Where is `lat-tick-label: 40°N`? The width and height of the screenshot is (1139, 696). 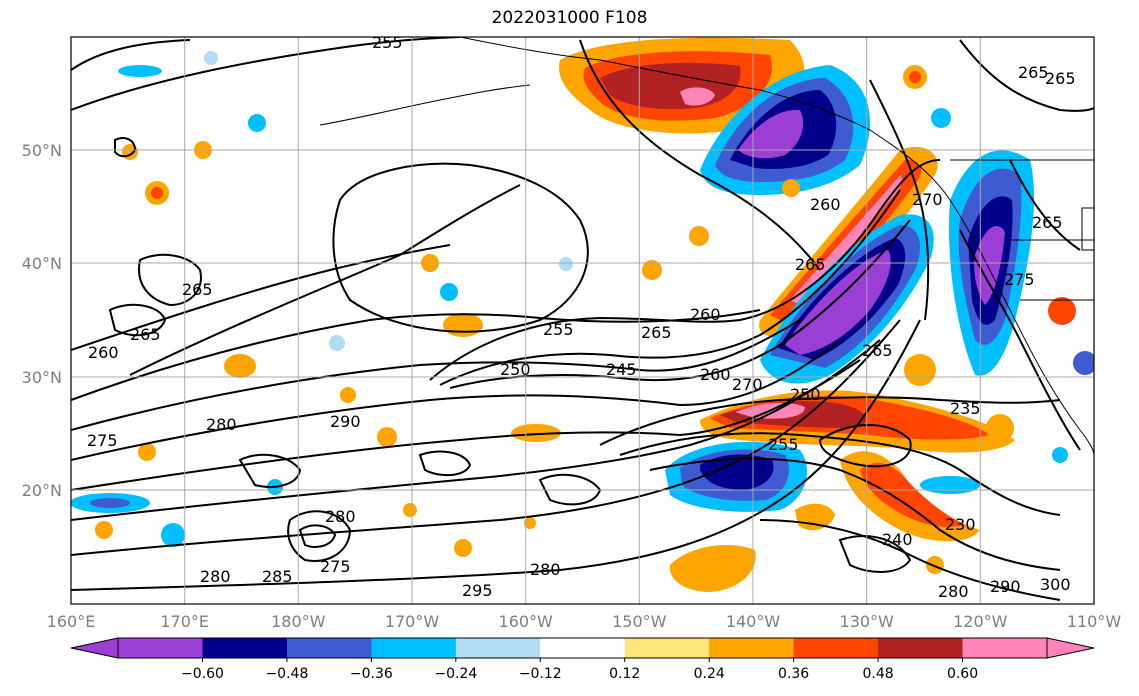
lat-tick-label: 40°N is located at coordinates (42, 263).